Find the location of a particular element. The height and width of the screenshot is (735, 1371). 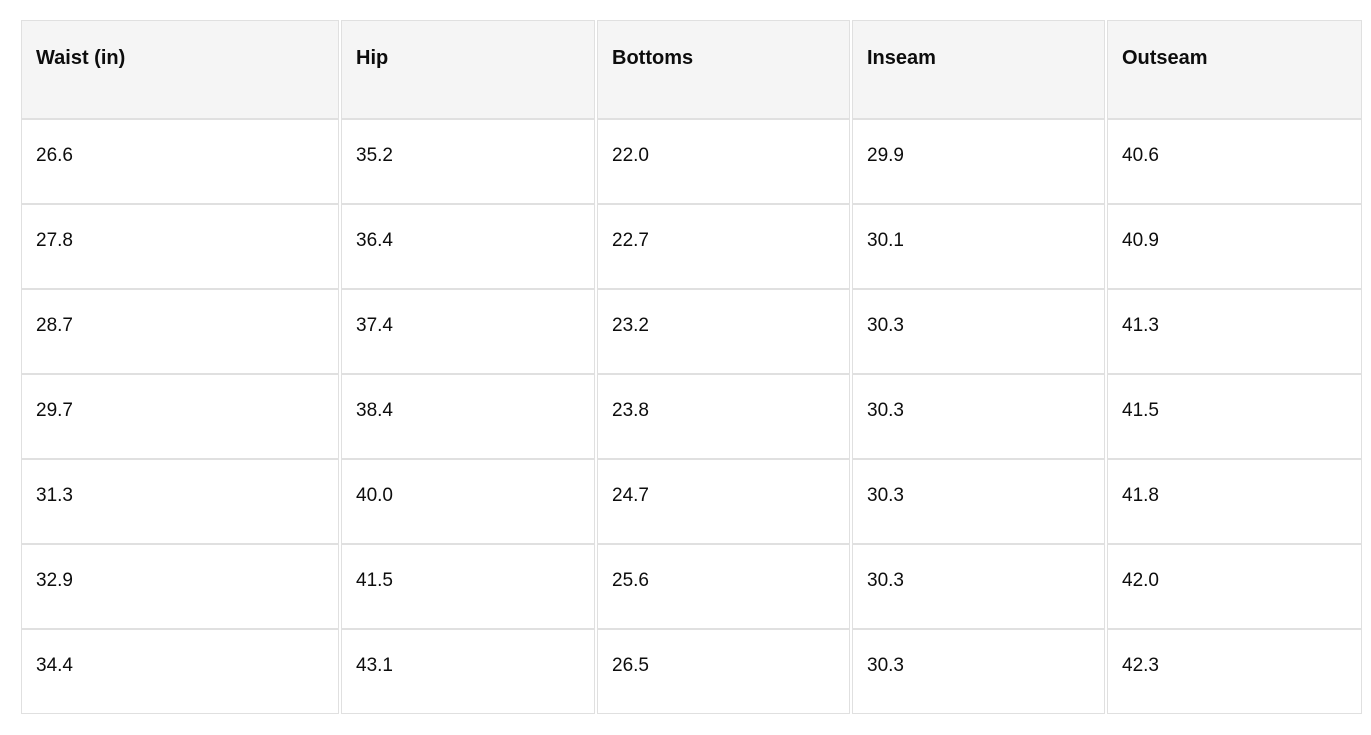

table-cell: 23.8 is located at coordinates (723, 416).